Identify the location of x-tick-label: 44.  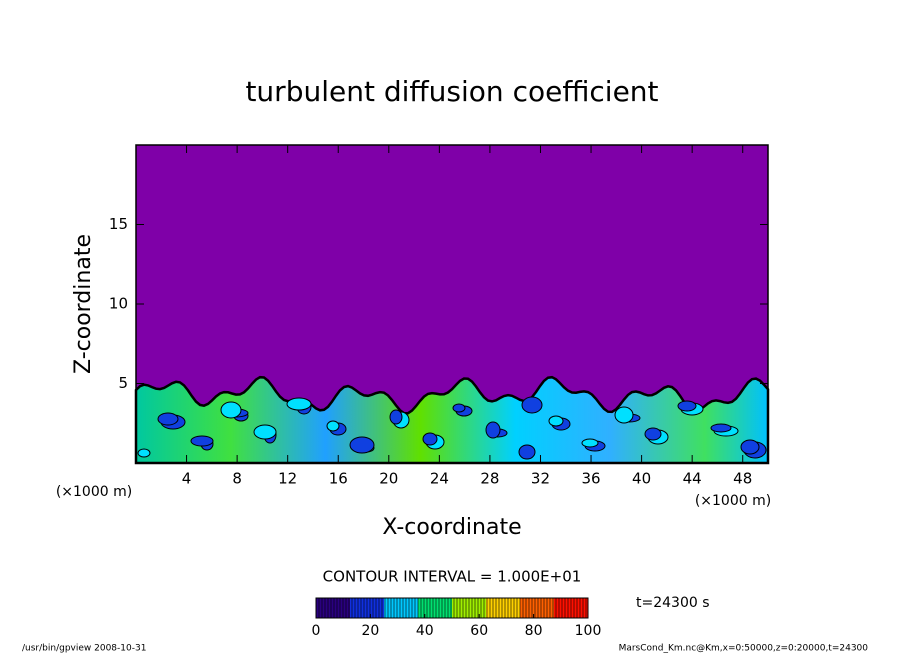
(692, 479).